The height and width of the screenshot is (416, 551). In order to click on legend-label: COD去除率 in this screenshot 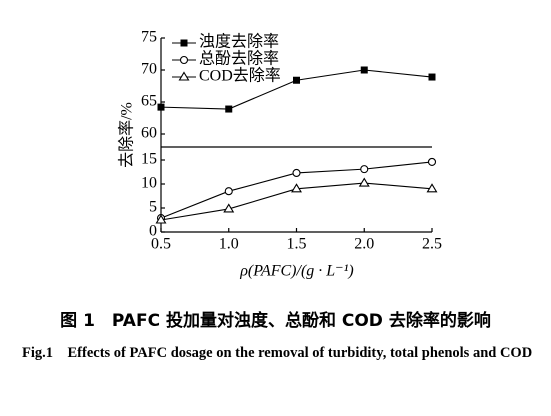, I will do `click(240, 76)`.